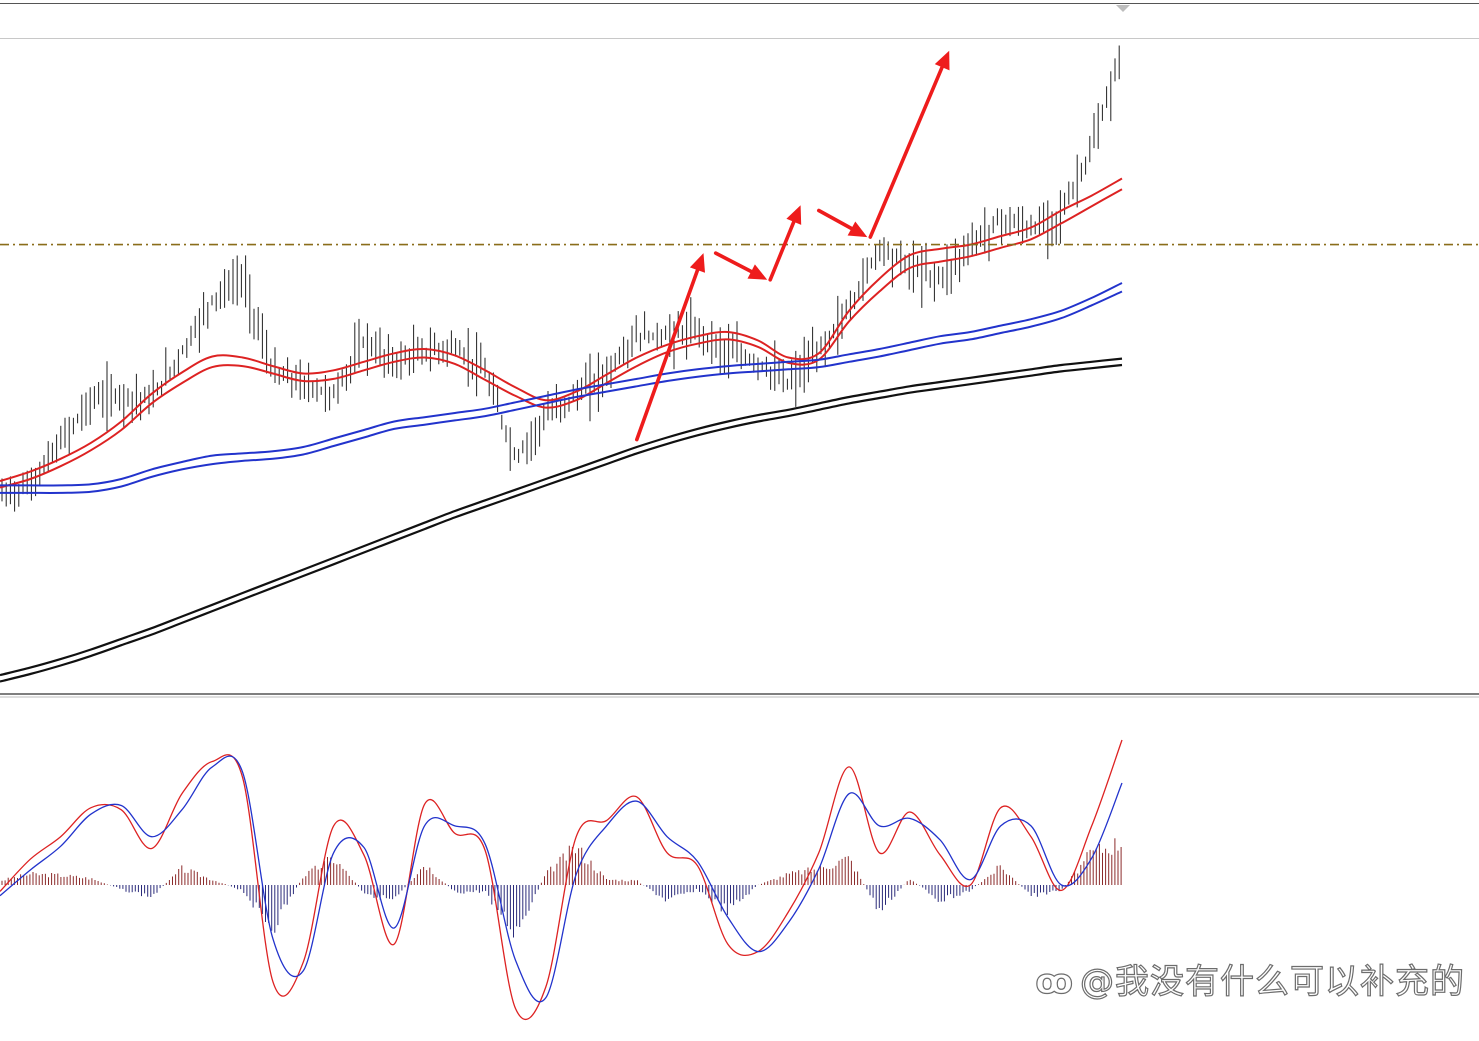 The height and width of the screenshot is (1041, 1479). I want to click on ema-mid-2-line, so click(561, 392).